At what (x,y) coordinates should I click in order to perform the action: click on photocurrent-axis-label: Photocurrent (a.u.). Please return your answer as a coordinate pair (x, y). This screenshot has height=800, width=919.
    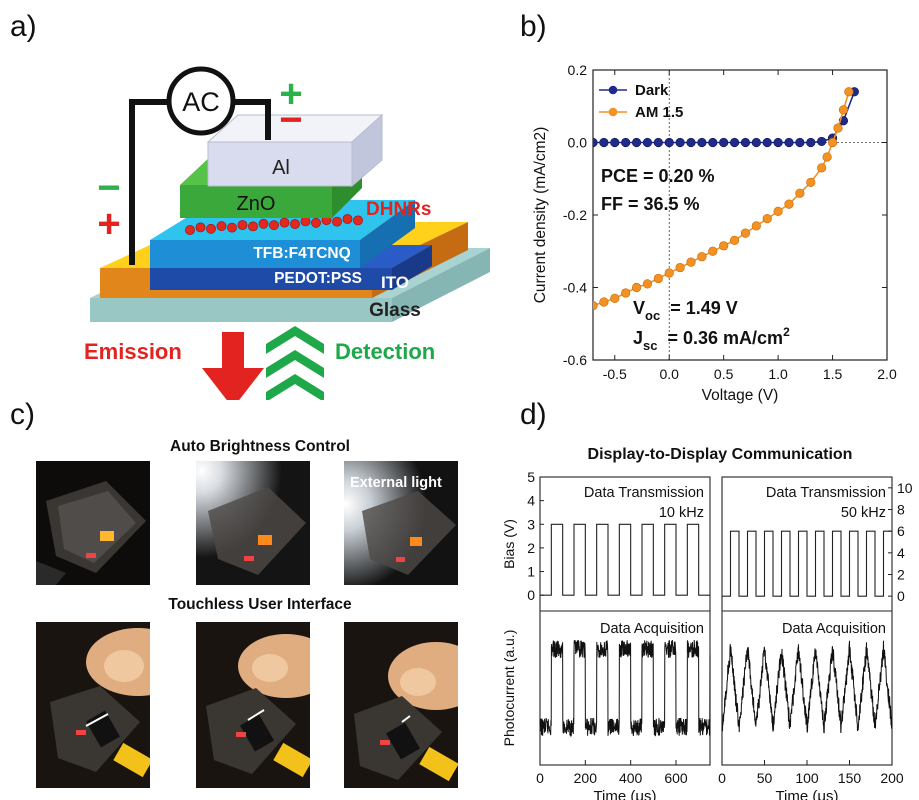
    Looking at the image, I should click on (509, 688).